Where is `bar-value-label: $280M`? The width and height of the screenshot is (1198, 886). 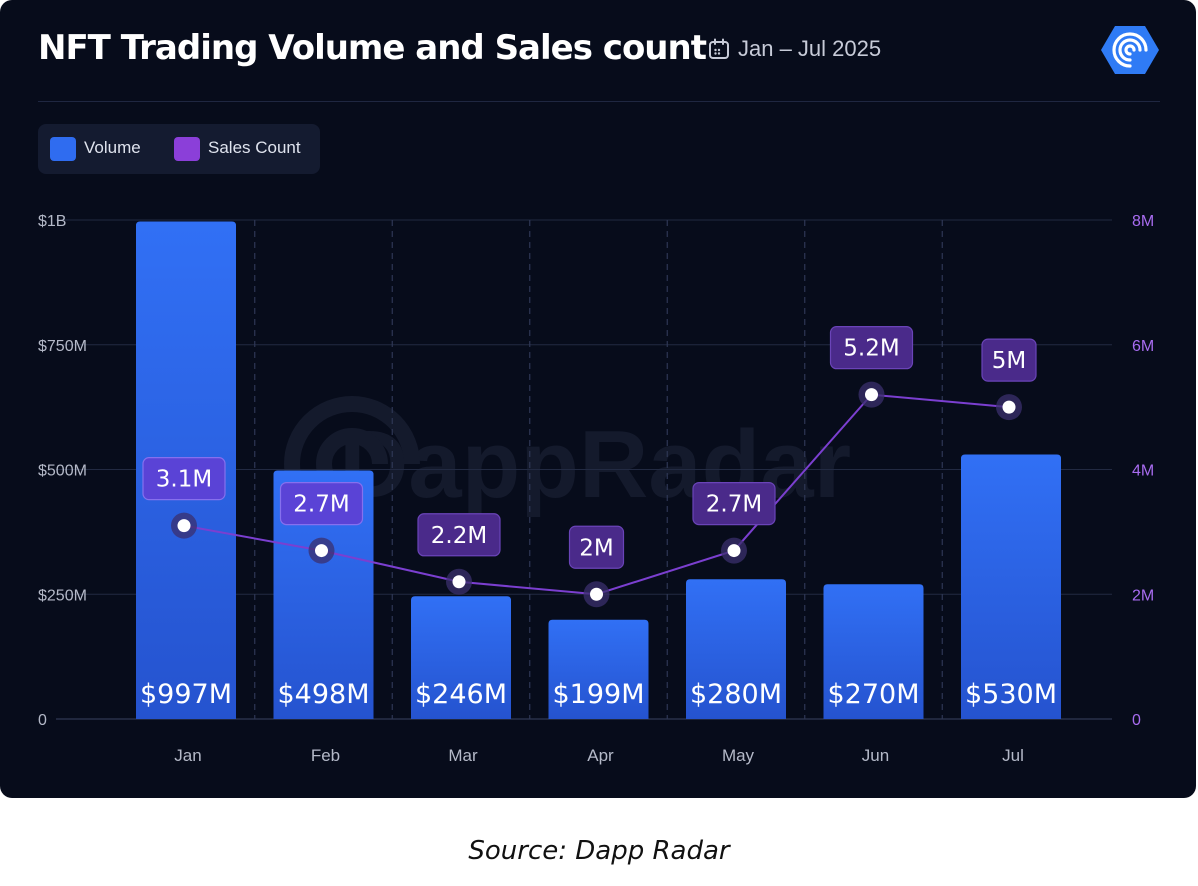
bar-value-label: $280M is located at coordinates (736, 694).